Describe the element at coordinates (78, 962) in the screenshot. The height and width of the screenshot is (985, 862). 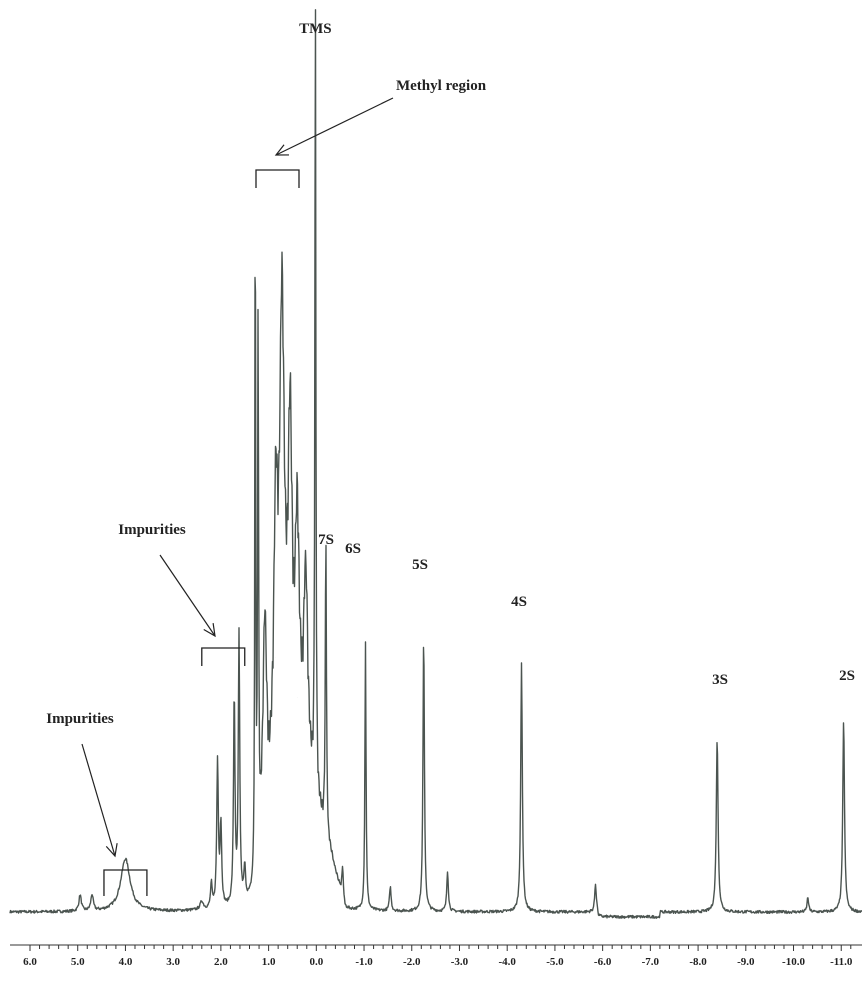
I see `x-tick-label: 5.0` at that location.